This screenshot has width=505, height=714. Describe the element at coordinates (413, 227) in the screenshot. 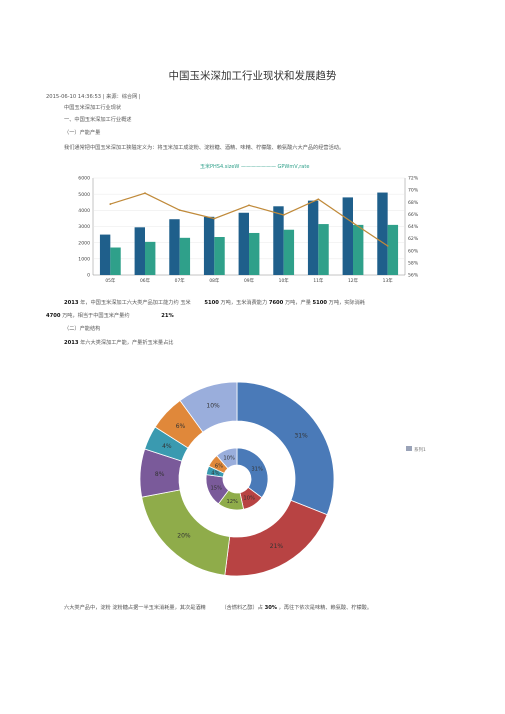

I see `y2-tick-label: 64%` at that location.